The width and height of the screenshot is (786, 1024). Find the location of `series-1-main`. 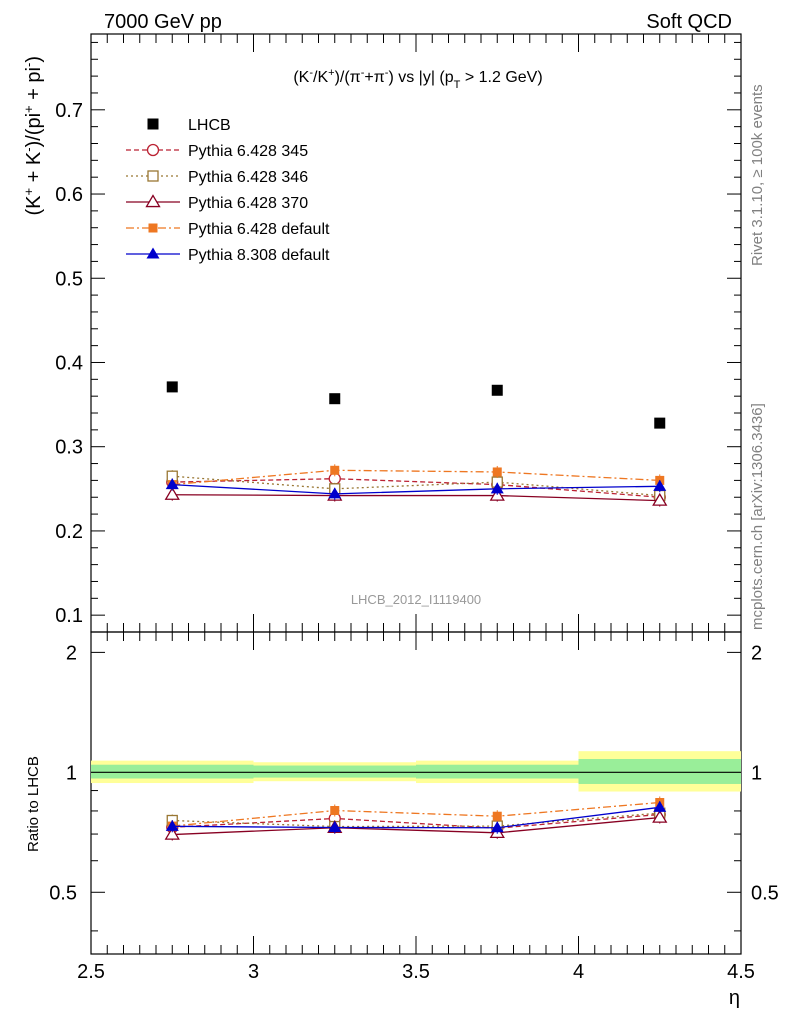

series-1-main is located at coordinates (416, 486).